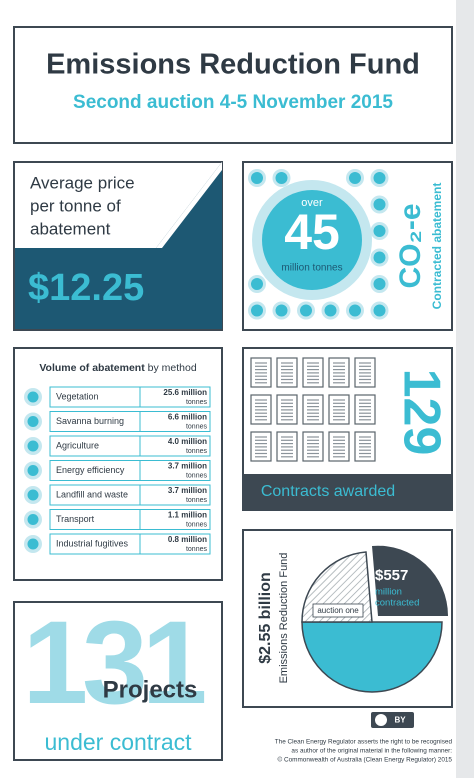  I want to click on row-method: Industrial fugitives, so click(92, 543).